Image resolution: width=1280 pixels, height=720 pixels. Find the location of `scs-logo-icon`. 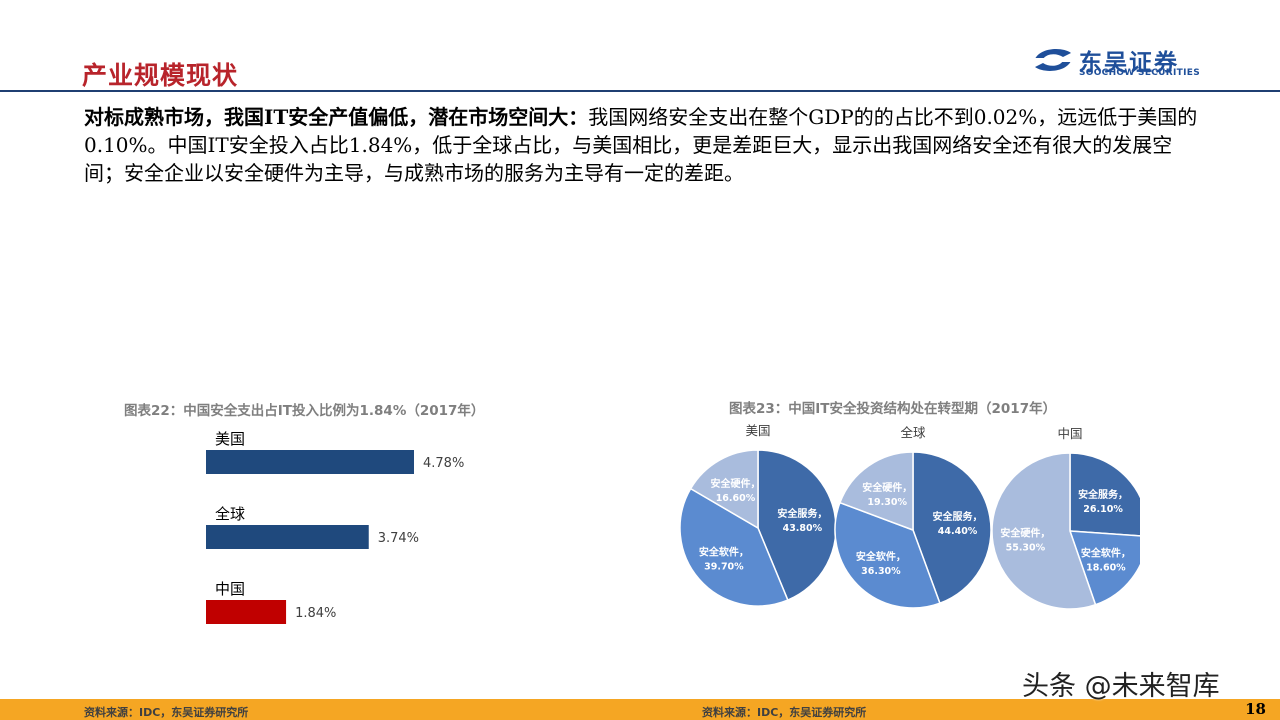

scs-logo-icon is located at coordinates (1053, 60).